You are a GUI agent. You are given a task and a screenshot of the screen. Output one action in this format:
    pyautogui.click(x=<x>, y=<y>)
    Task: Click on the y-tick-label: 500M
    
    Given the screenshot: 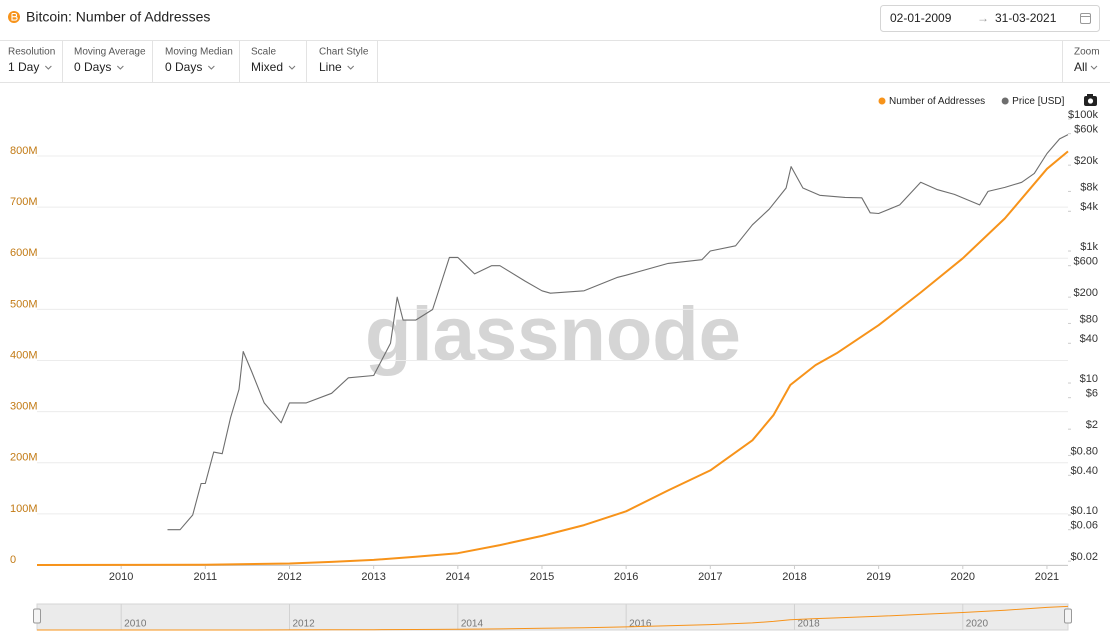 What is the action you would take?
    pyautogui.click(x=24, y=304)
    